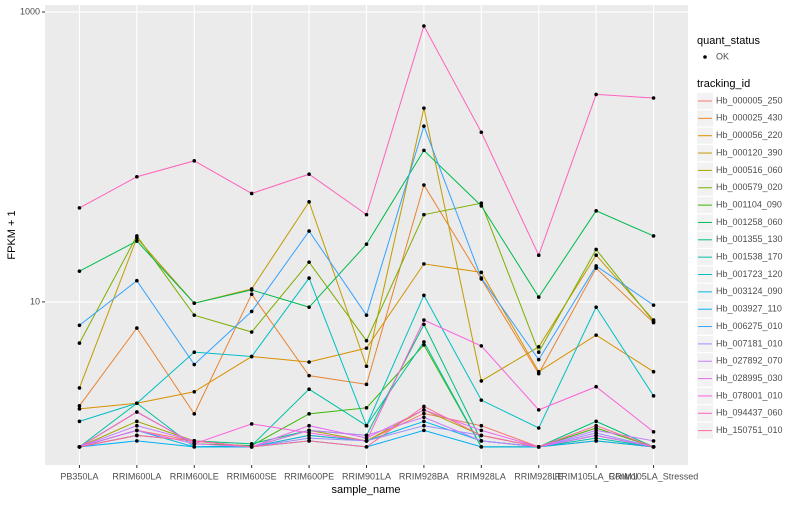  What do you see at coordinates (366, 476) in the screenshot?
I see `x-tick-label: RRIM901LA` at bounding box center [366, 476].